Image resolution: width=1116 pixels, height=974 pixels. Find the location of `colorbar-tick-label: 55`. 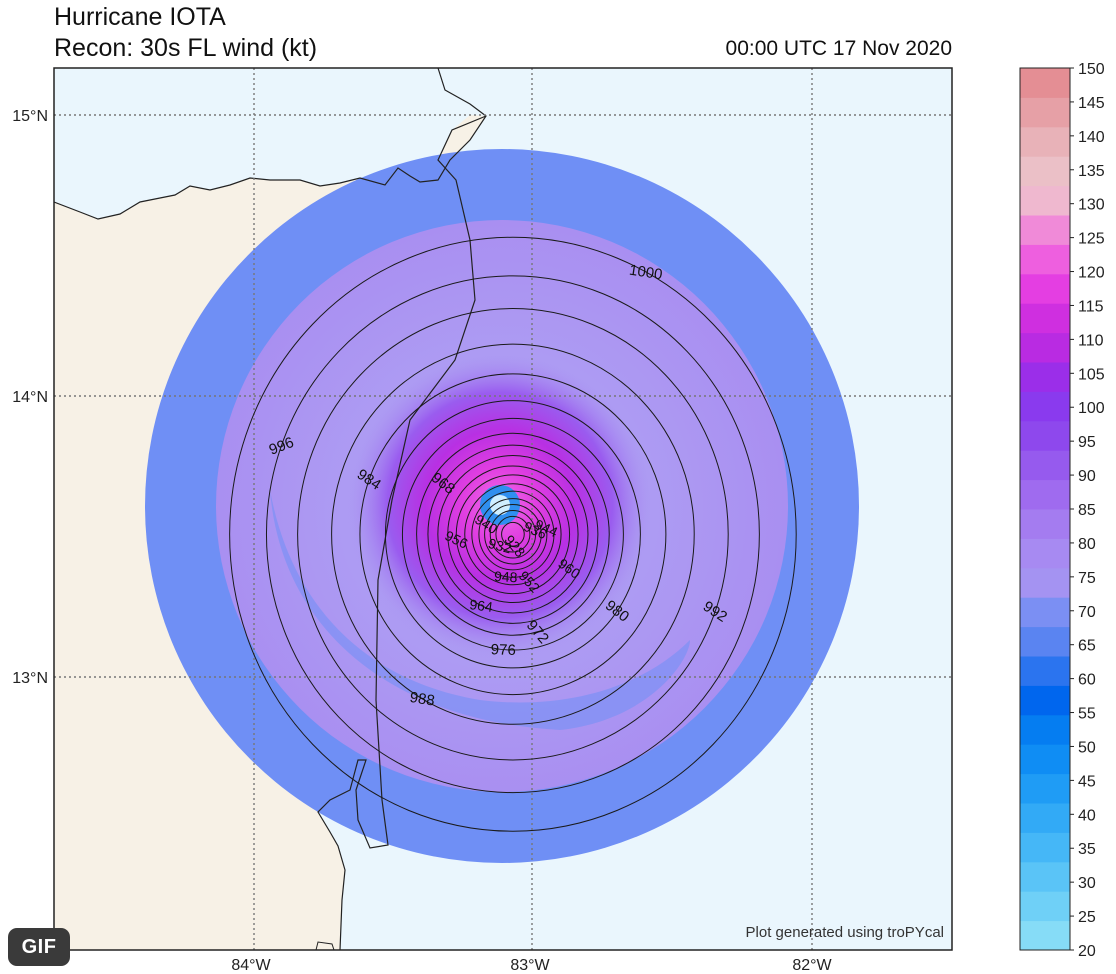

colorbar-tick-label: 55 is located at coordinates (1087, 714).